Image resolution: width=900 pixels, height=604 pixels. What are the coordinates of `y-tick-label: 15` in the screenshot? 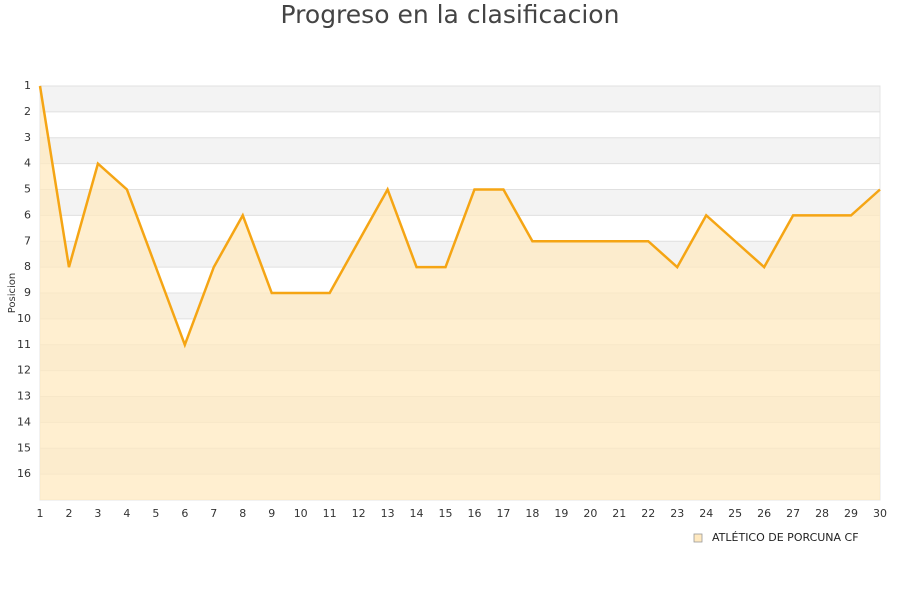 It's located at (24, 447).